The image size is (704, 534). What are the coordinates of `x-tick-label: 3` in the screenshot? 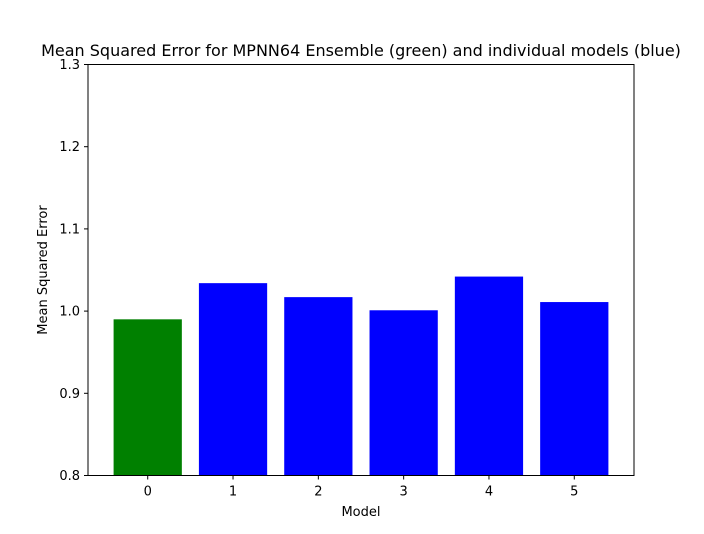 It's located at (404, 492).